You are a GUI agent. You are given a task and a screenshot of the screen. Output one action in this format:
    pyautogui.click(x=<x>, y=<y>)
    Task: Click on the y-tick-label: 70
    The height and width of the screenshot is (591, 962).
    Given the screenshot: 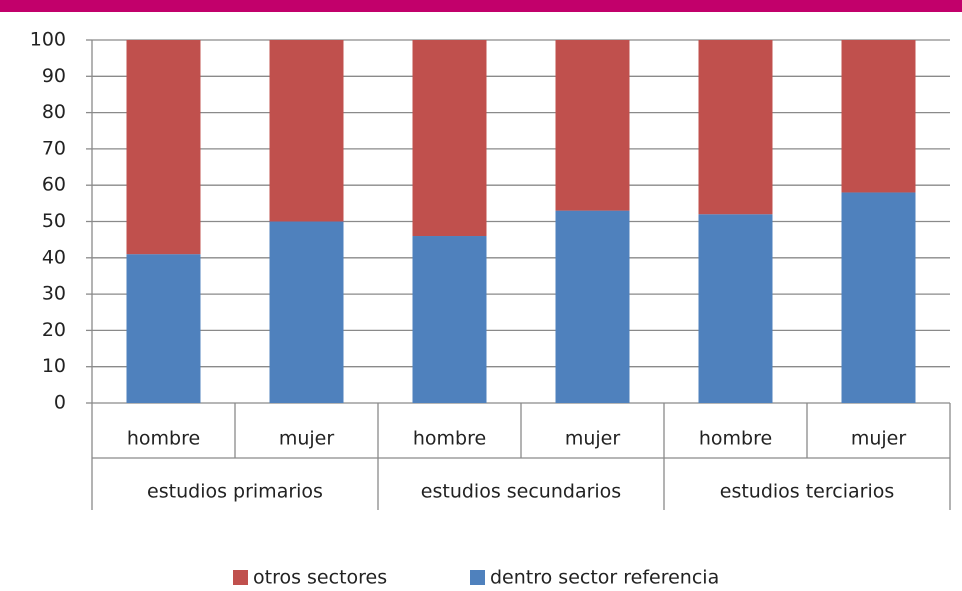 What is the action you would take?
    pyautogui.click(x=54, y=148)
    